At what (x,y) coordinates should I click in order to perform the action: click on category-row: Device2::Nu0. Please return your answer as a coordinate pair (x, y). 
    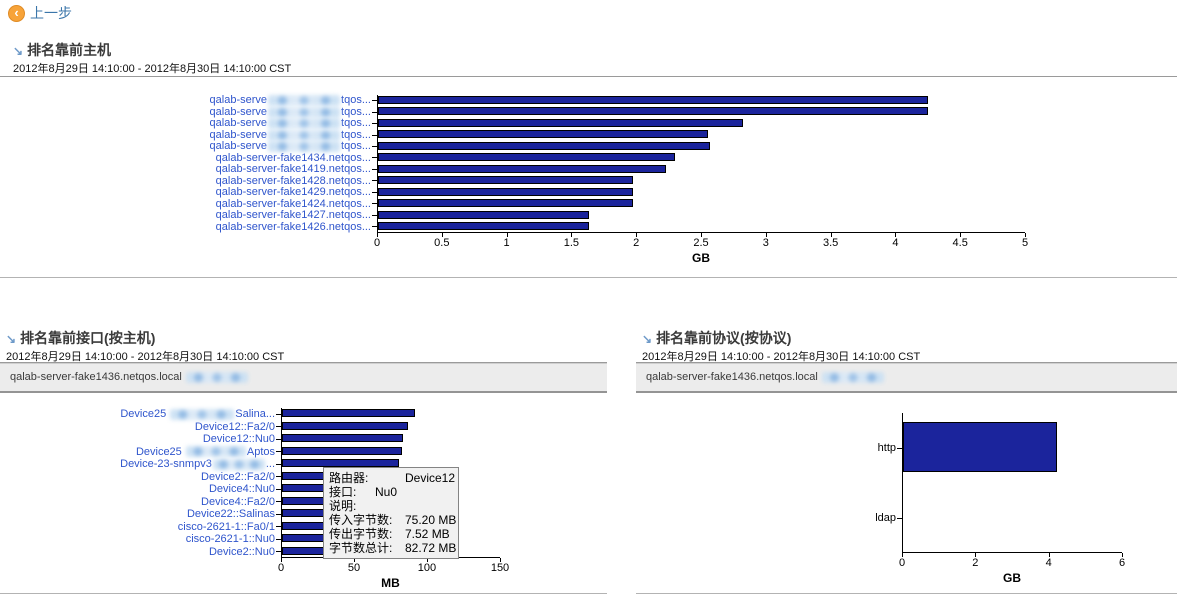
    Looking at the image, I should click on (140, 552).